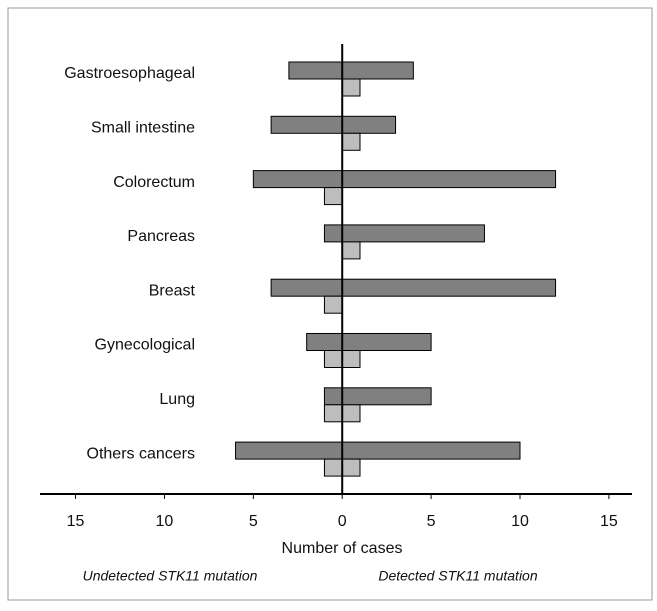  What do you see at coordinates (145, 345) in the screenshot?
I see `category-label: Gynecological` at bounding box center [145, 345].